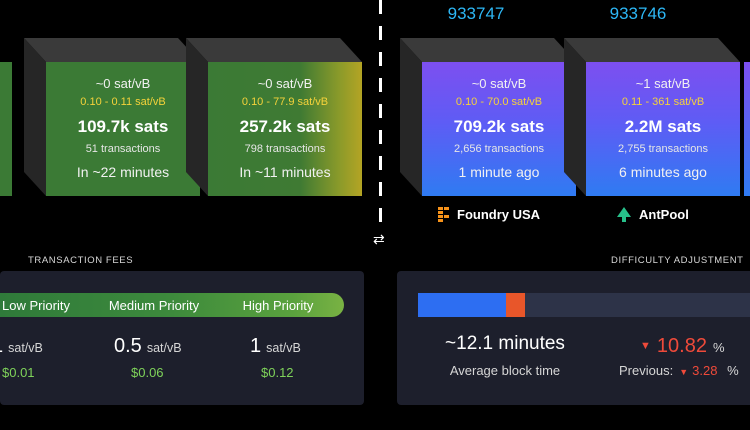  Describe the element at coordinates (443, 214) in the screenshot. I see `foundry-logo-icon` at that location.